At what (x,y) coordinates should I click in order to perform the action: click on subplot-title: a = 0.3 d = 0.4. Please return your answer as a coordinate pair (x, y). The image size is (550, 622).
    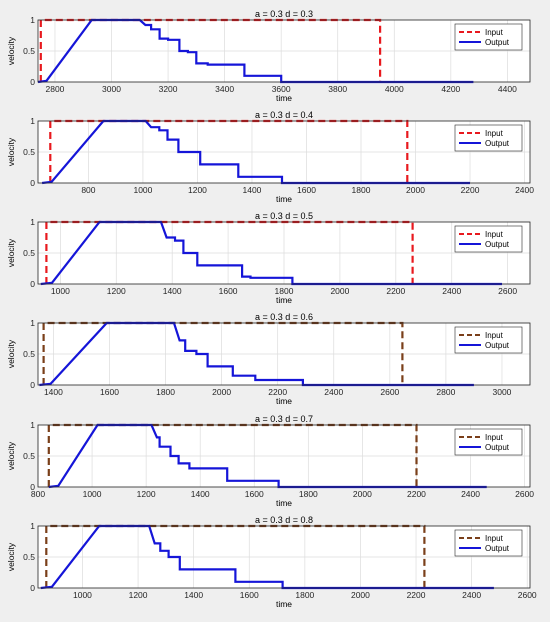
    Looking at the image, I should click on (284, 115).